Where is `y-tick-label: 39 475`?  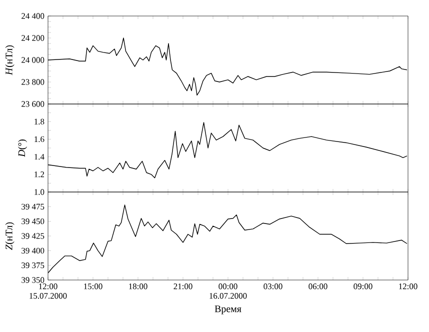
y-tick-label: 39 475 is located at coordinates (33, 207).